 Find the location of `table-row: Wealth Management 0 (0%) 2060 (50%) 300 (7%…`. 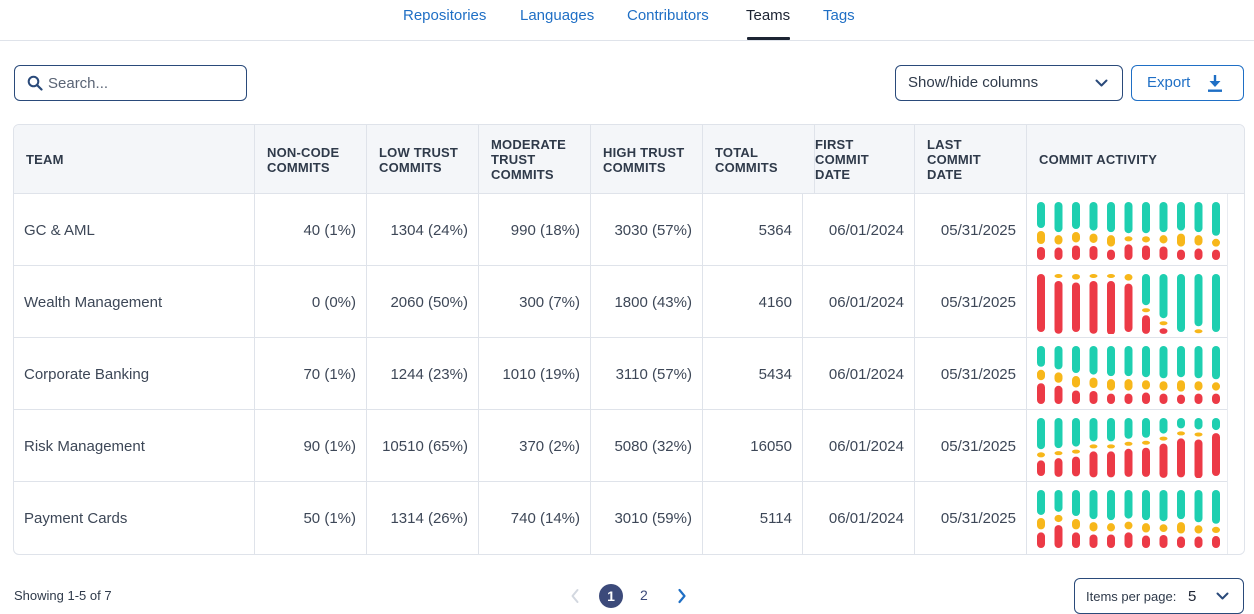

table-row: Wealth Management 0 (0%) 2060 (50%) 300 (7%… is located at coordinates (629, 302).